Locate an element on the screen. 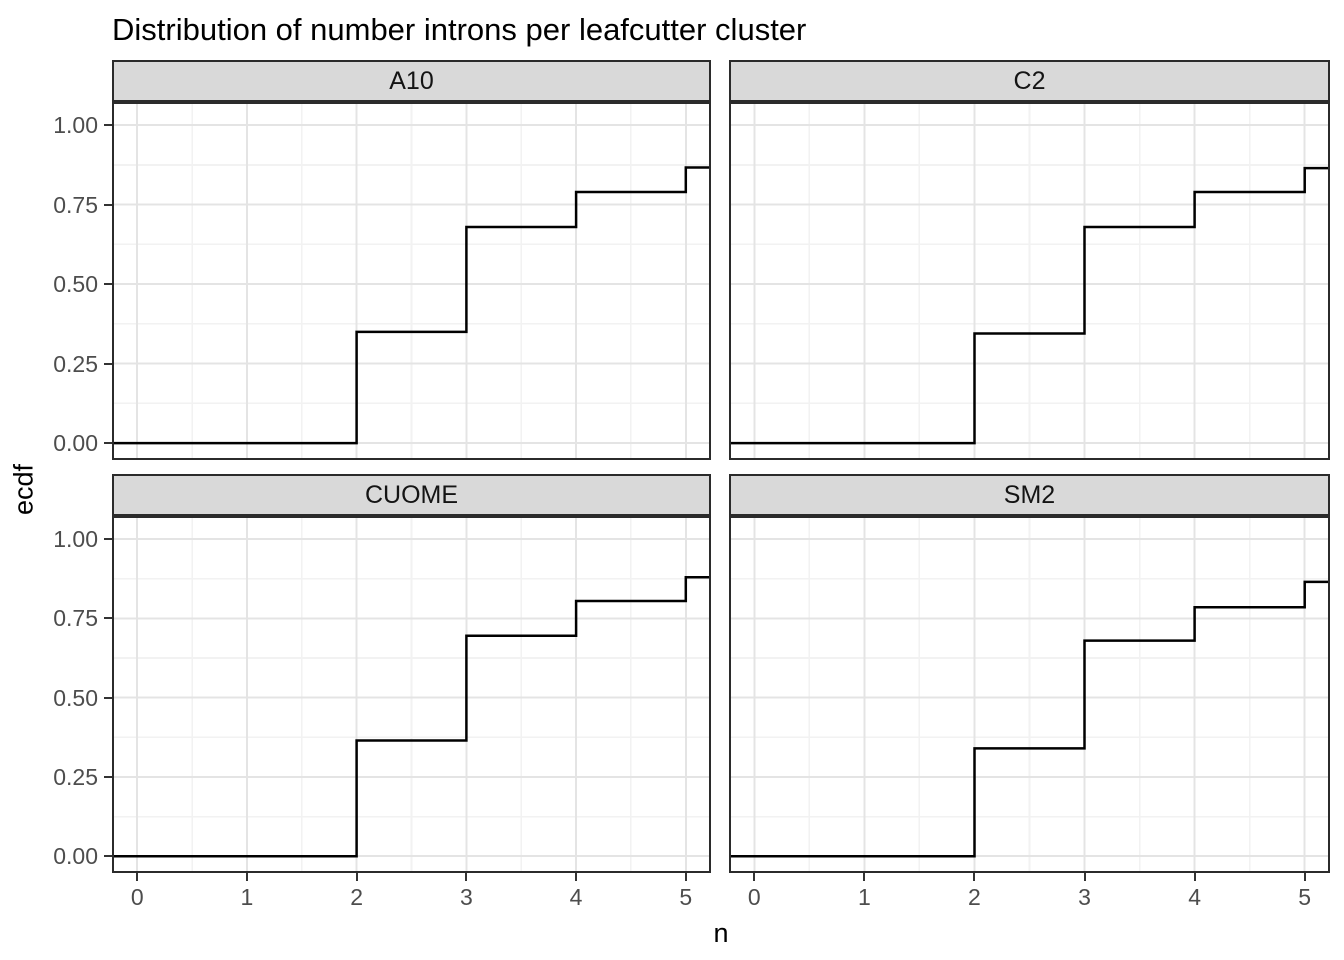  facet-strip-label: C2 is located at coordinates (1029, 80).